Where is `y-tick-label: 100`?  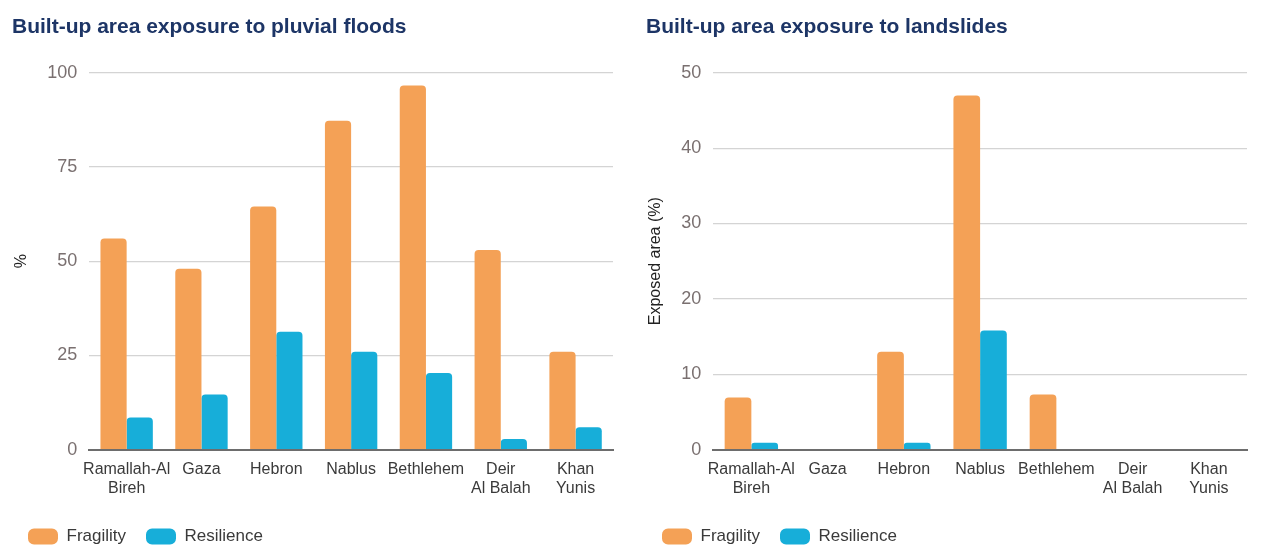
y-tick-label: 100 is located at coordinates (62, 71).